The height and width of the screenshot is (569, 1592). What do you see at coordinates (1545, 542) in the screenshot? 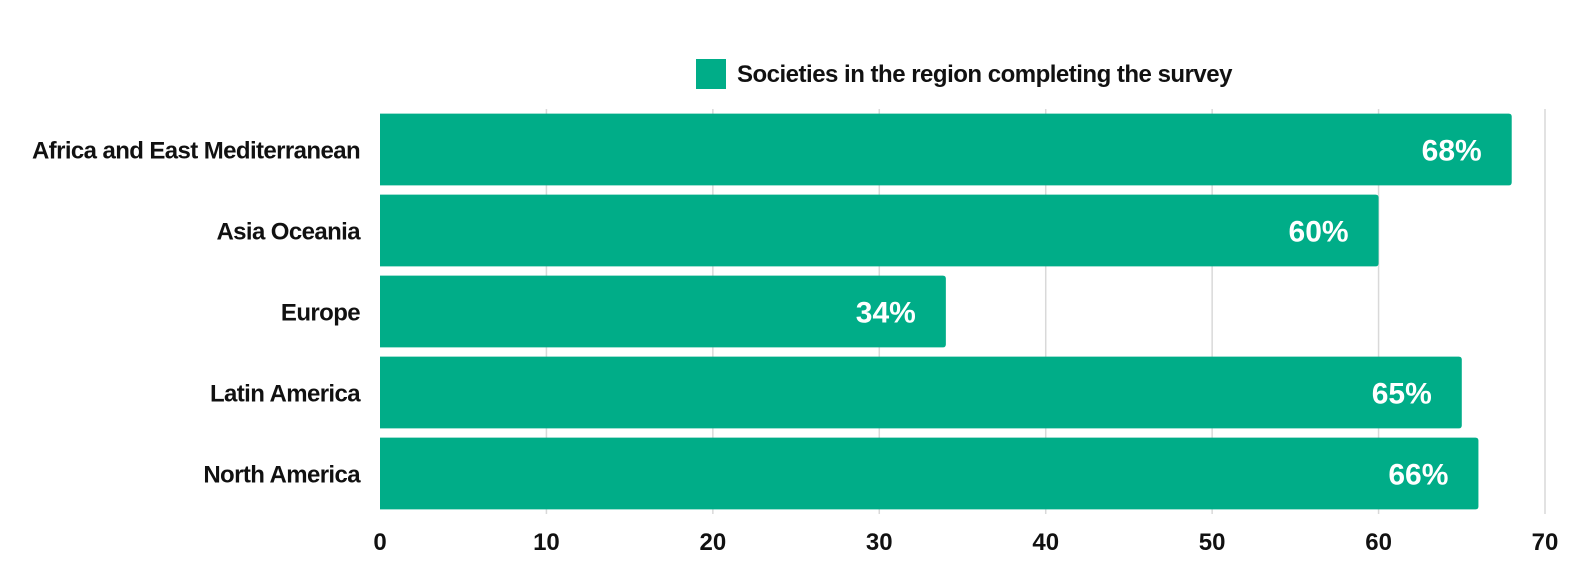
I see `x-tick-label-70: 70` at bounding box center [1545, 542].